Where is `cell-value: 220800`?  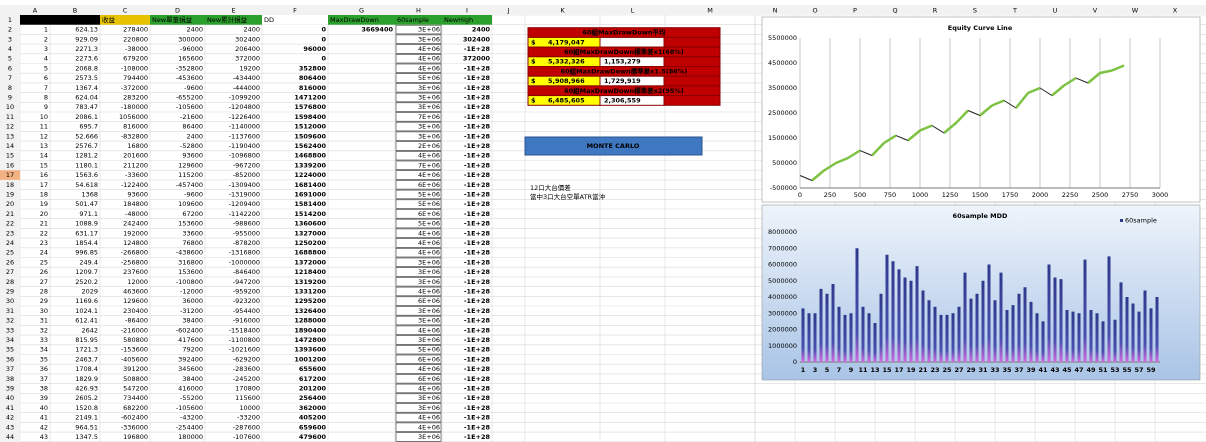
cell-value: 220800 is located at coordinates (135, 39).